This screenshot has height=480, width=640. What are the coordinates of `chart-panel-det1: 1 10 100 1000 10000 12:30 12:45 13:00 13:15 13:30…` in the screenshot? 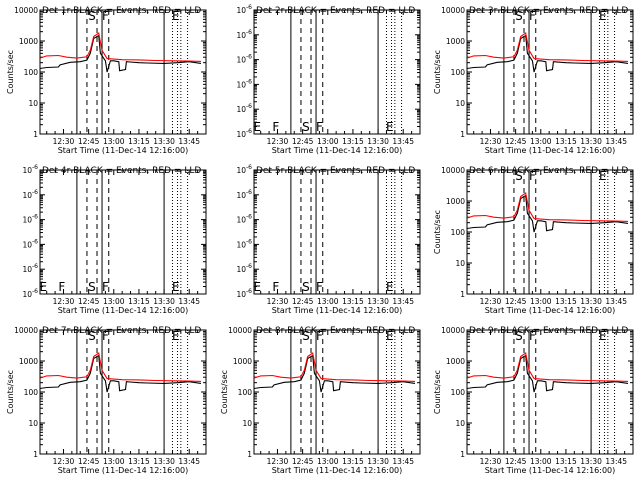 It's located at (106, 80).